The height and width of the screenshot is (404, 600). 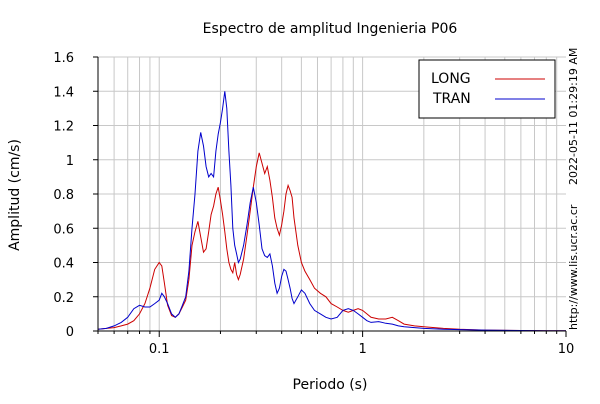 I want to click on y-tick-label: 0.2, so click(x=63, y=298).